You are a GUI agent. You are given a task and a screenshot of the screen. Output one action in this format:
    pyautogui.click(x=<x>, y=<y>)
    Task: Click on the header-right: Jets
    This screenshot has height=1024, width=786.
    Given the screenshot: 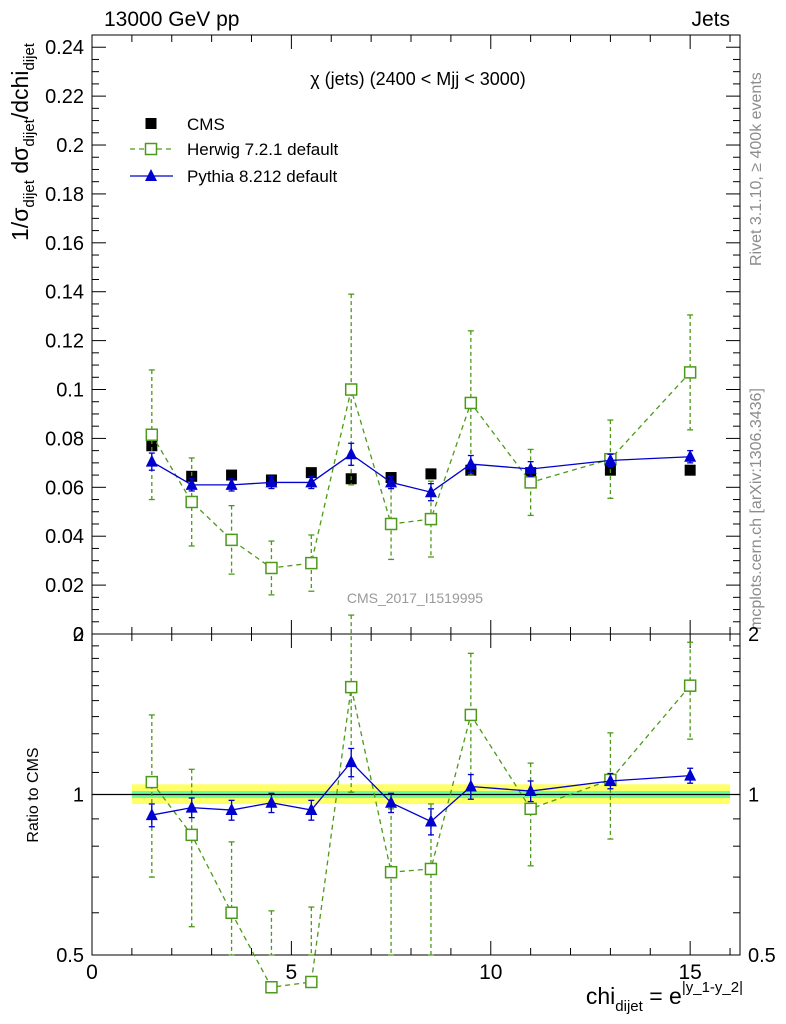 What is the action you would take?
    pyautogui.click(x=710, y=19)
    